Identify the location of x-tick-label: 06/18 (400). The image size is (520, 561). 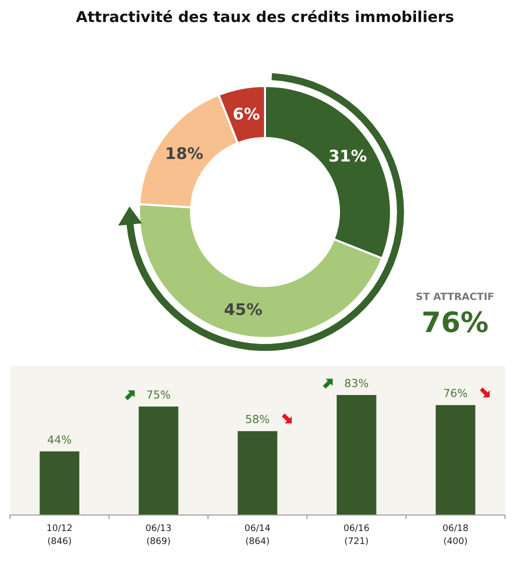
(455, 535).